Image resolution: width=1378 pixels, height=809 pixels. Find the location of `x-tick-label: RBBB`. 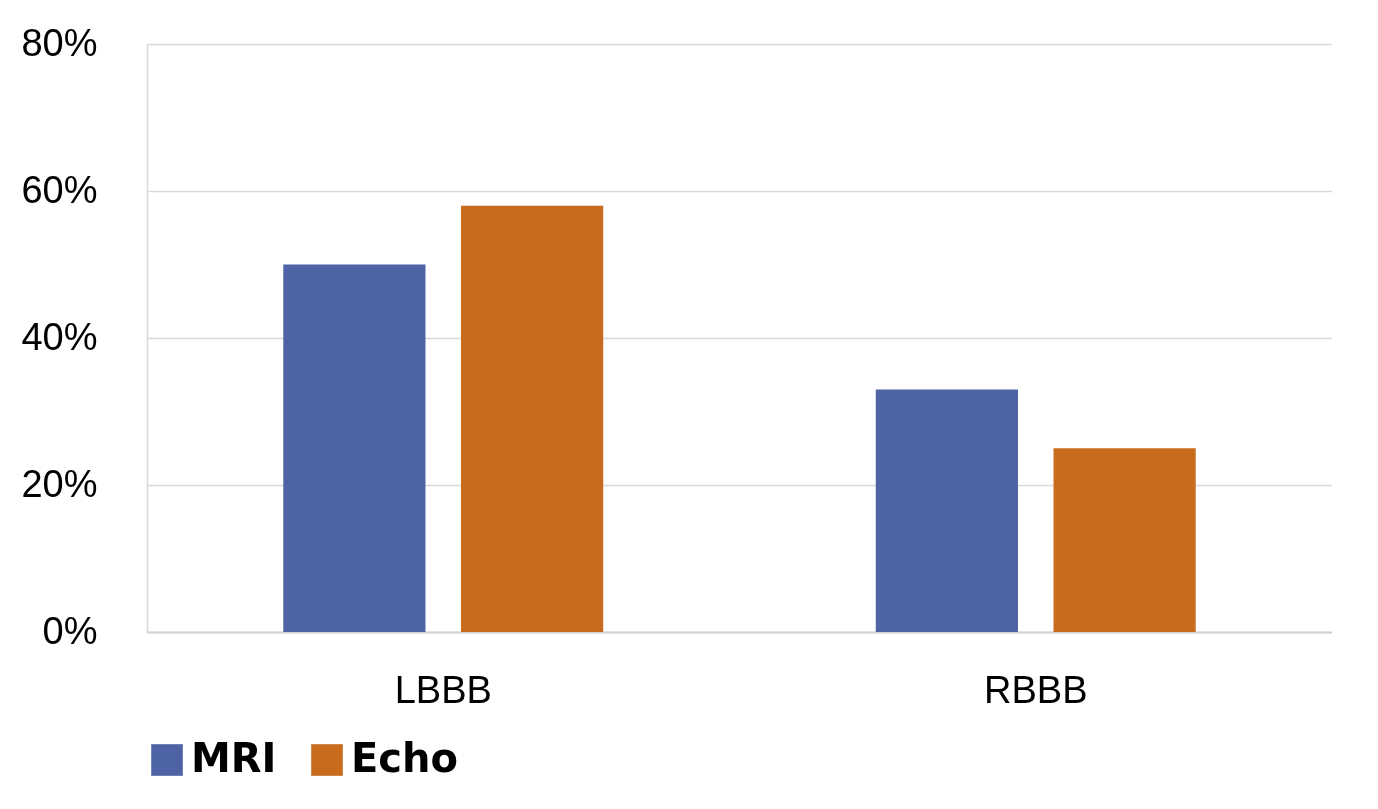

x-tick-label: RBBB is located at coordinates (1036, 689).